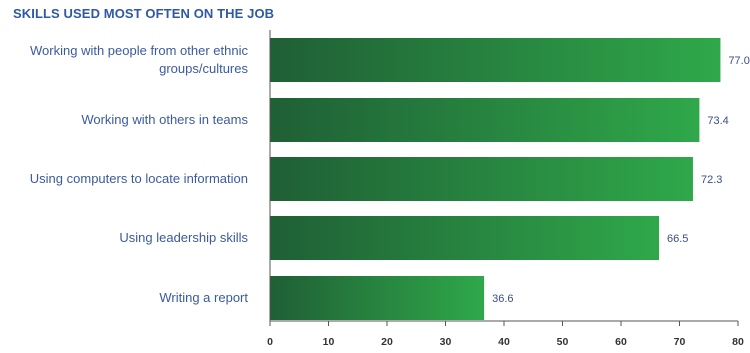  I want to click on category-label-3: Using leadership skills, so click(183, 237).